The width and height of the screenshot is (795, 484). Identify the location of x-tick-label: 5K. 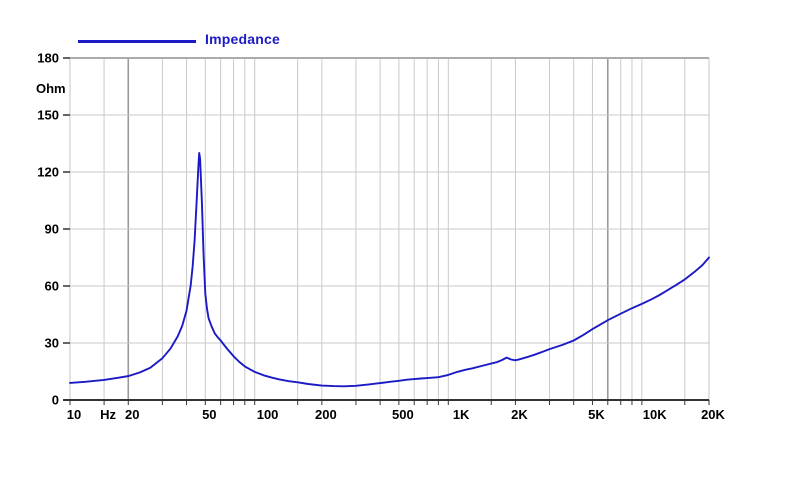
(596, 414).